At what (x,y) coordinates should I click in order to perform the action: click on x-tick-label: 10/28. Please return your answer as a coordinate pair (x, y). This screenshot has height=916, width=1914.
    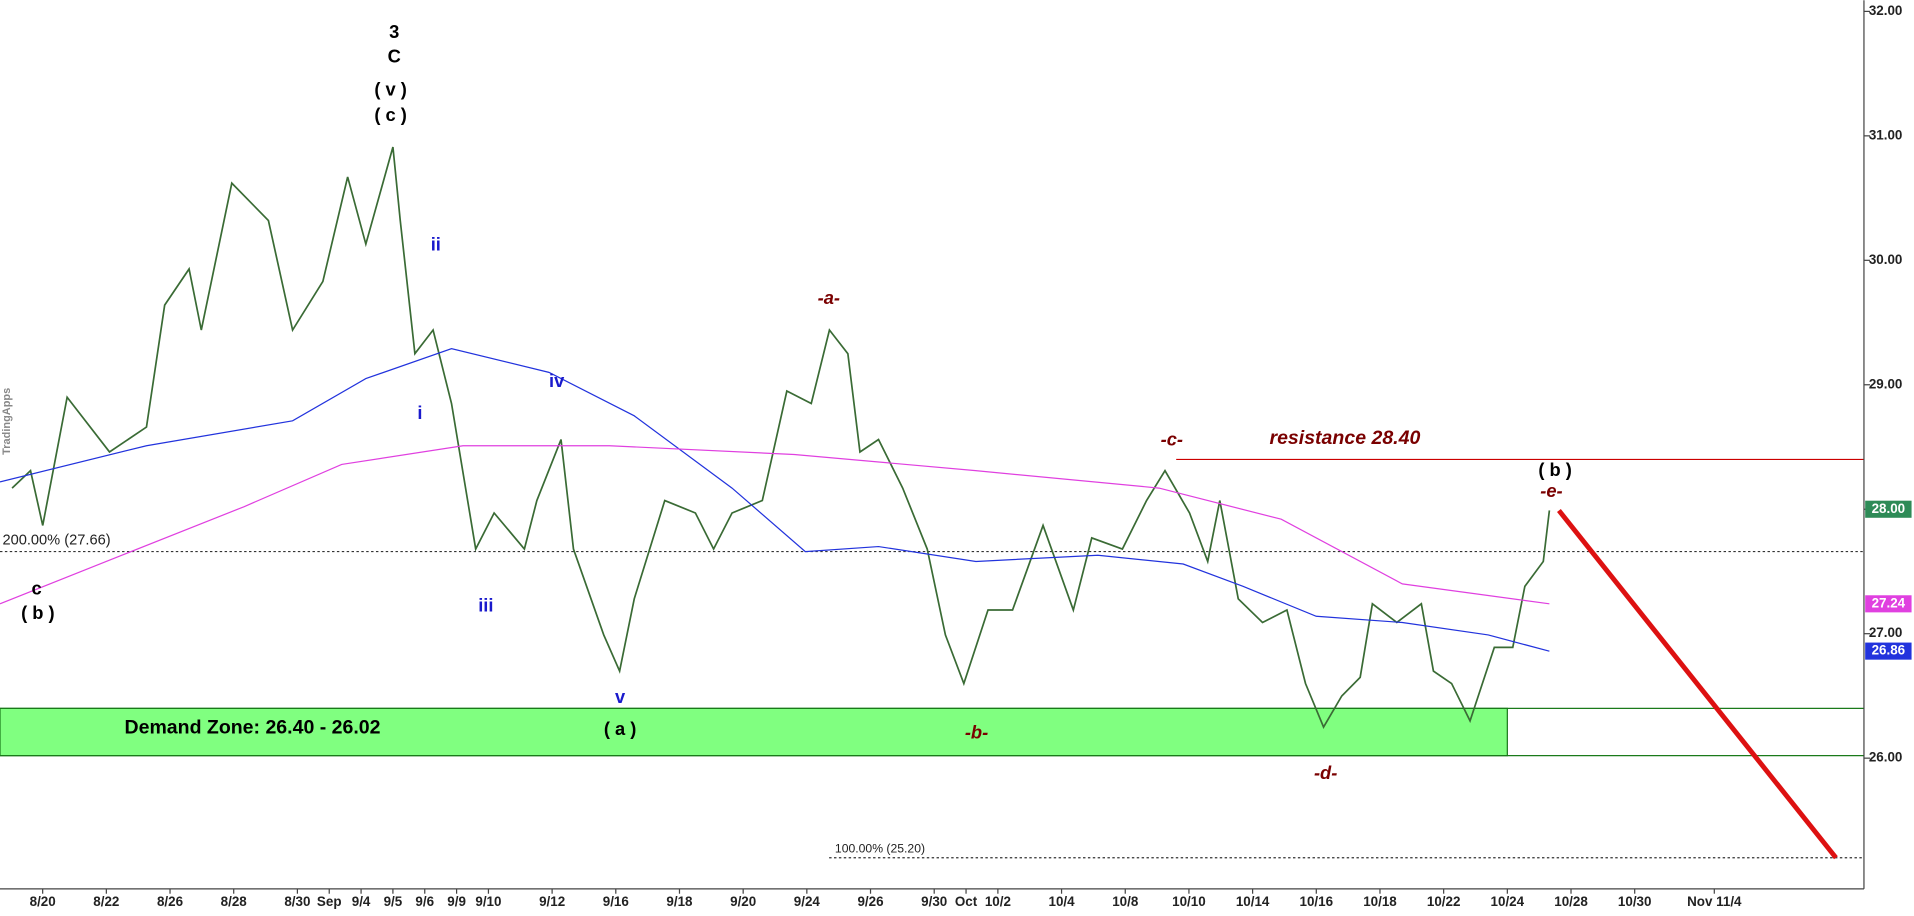
    Looking at the image, I should click on (1571, 901).